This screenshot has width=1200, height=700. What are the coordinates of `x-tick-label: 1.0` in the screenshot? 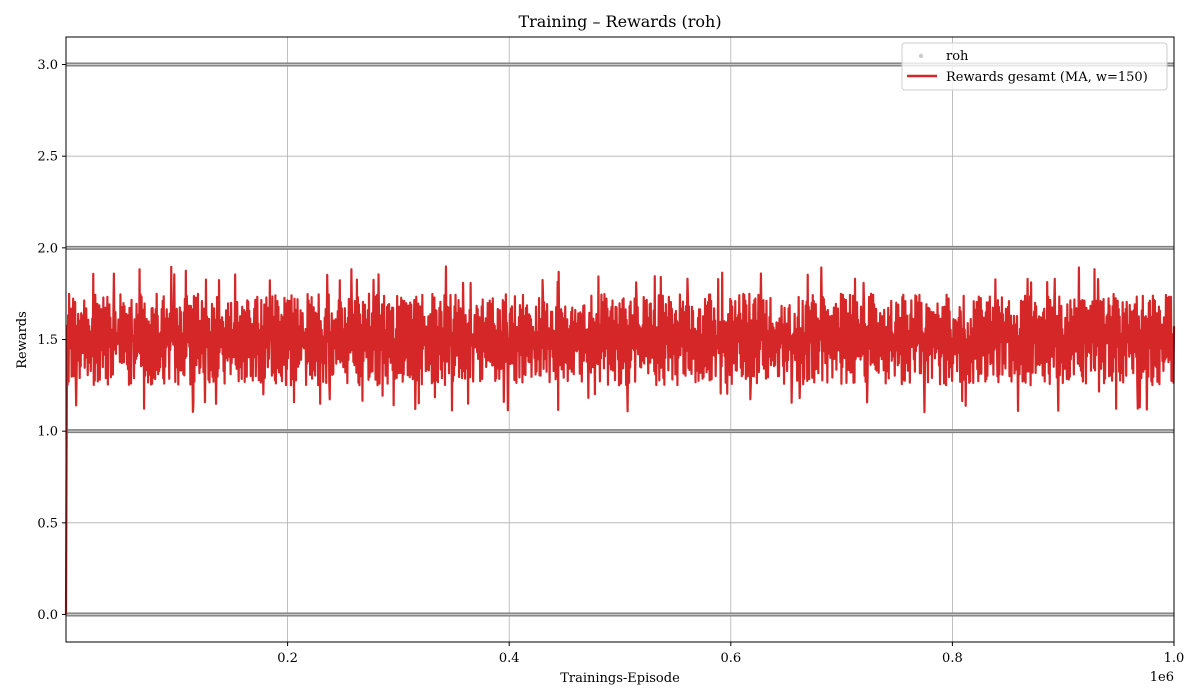 It's located at (1174, 658).